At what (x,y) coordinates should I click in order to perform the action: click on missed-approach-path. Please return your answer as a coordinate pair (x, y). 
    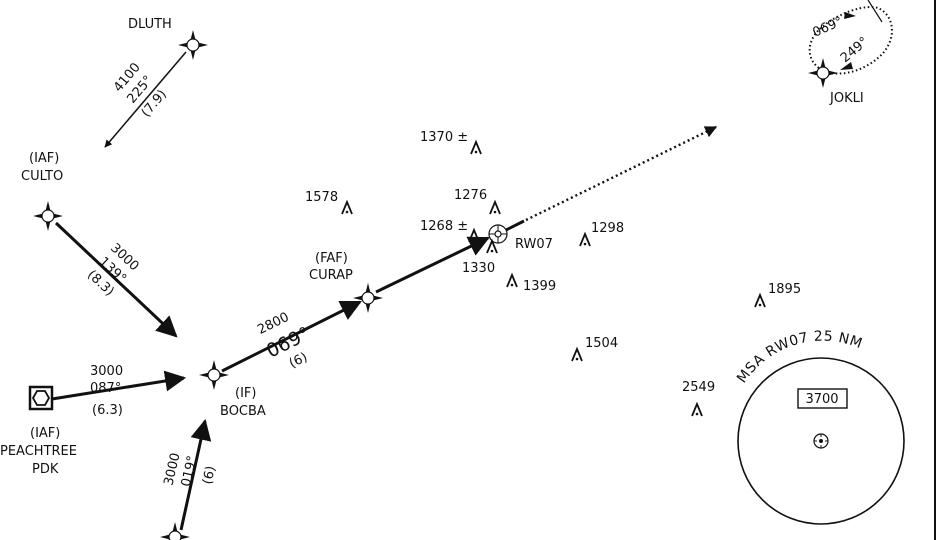
    Looking at the image, I should click on (621, 173).